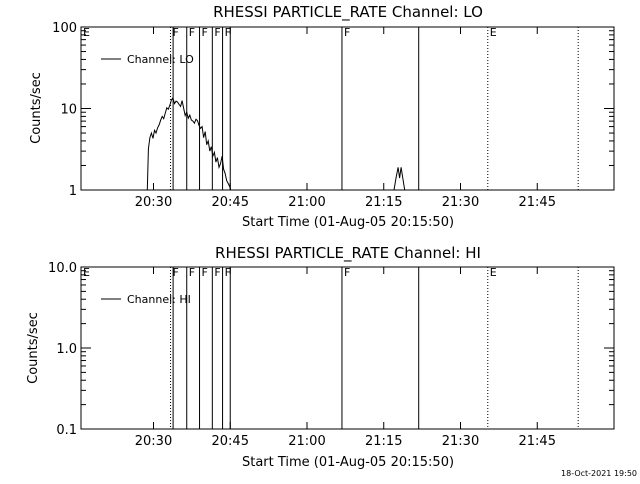 The image size is (640, 484). Describe the element at coordinates (64, 28) in the screenshot. I see `y-tick-label: 100` at that location.